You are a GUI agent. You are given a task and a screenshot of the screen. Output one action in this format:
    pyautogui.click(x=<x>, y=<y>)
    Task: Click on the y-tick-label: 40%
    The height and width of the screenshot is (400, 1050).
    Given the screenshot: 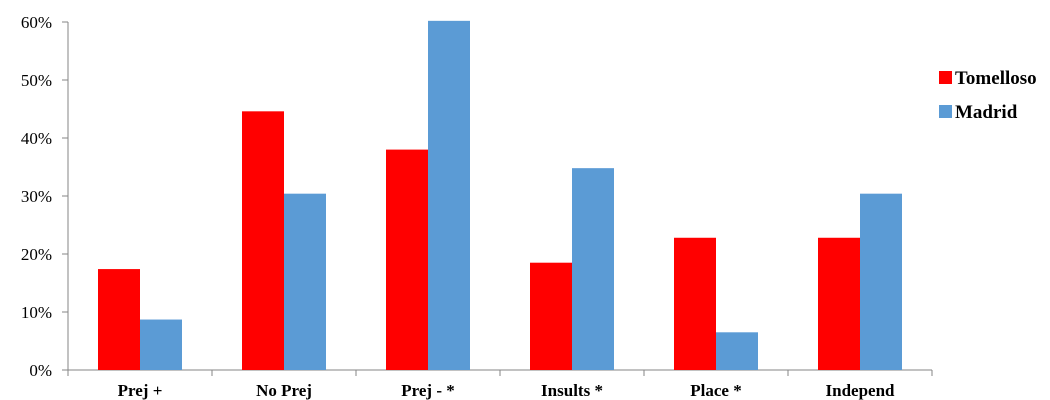 What is the action you would take?
    pyautogui.click(x=36, y=138)
    